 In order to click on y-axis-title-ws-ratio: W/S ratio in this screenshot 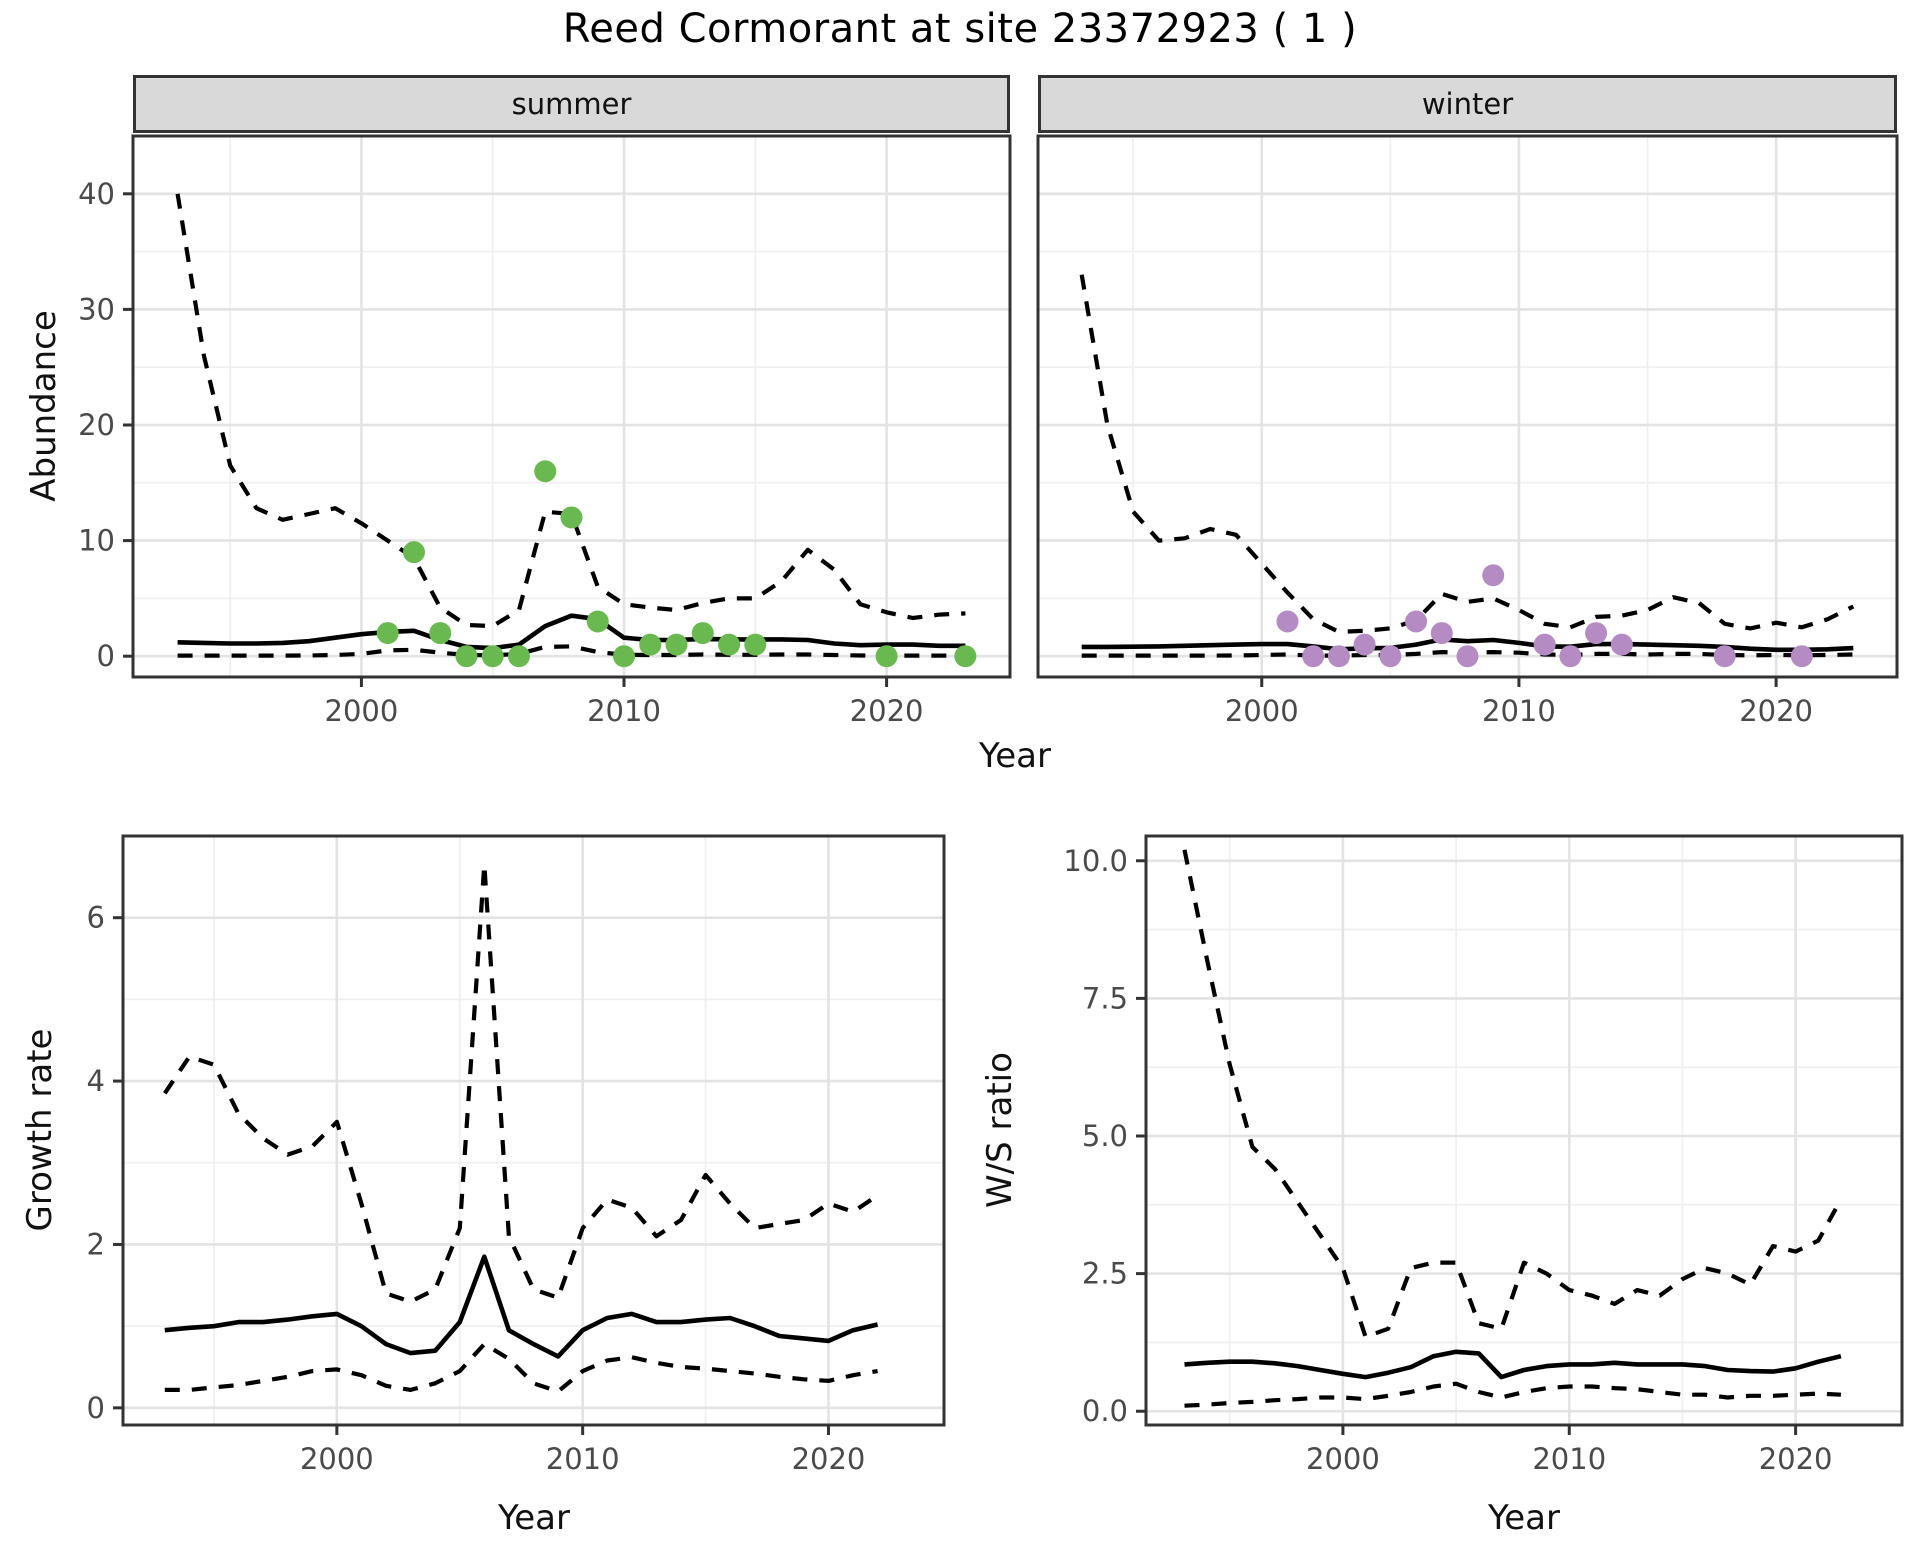, I will do `click(1000, 1130)`.